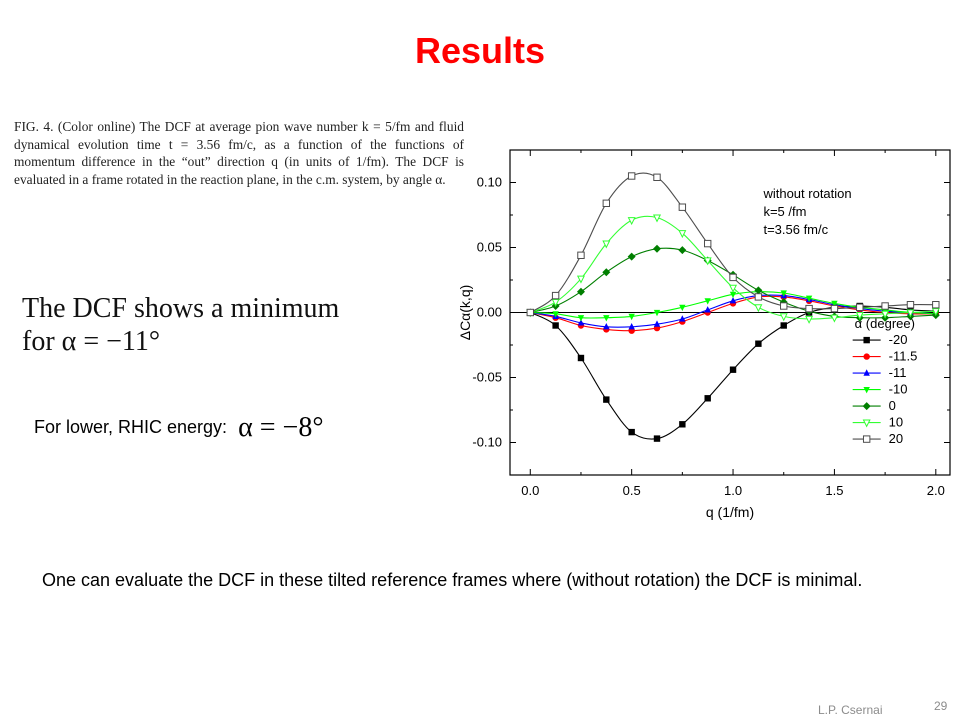  Describe the element at coordinates (489, 247) in the screenshot. I see `y-tick-label: 0.05` at that location.